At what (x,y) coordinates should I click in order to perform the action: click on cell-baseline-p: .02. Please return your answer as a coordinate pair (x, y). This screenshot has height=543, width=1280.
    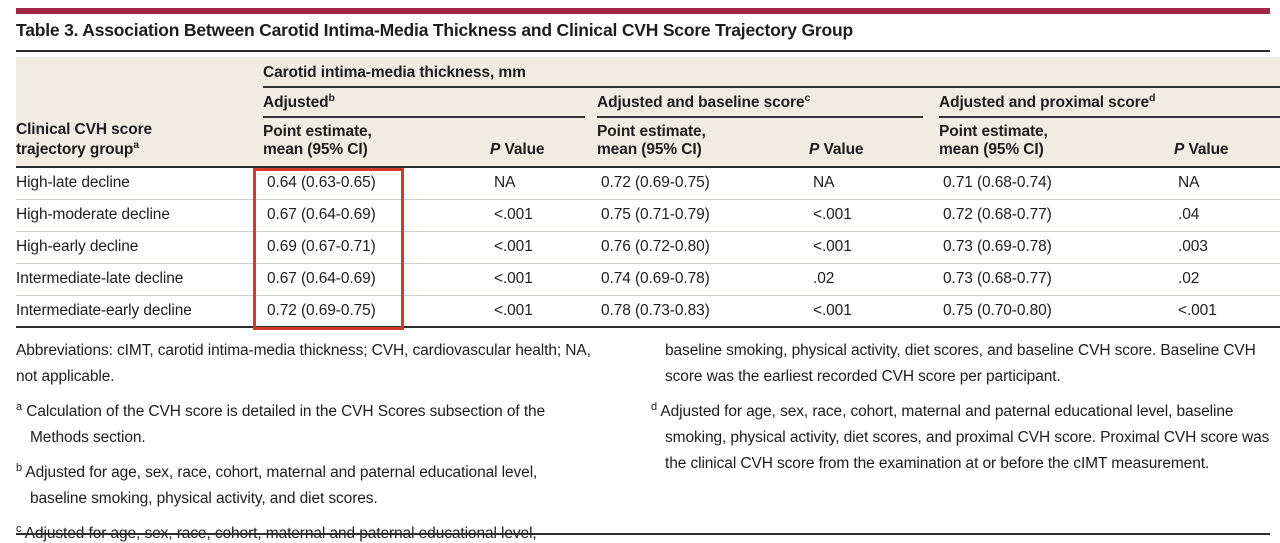
    Looking at the image, I should click on (824, 278).